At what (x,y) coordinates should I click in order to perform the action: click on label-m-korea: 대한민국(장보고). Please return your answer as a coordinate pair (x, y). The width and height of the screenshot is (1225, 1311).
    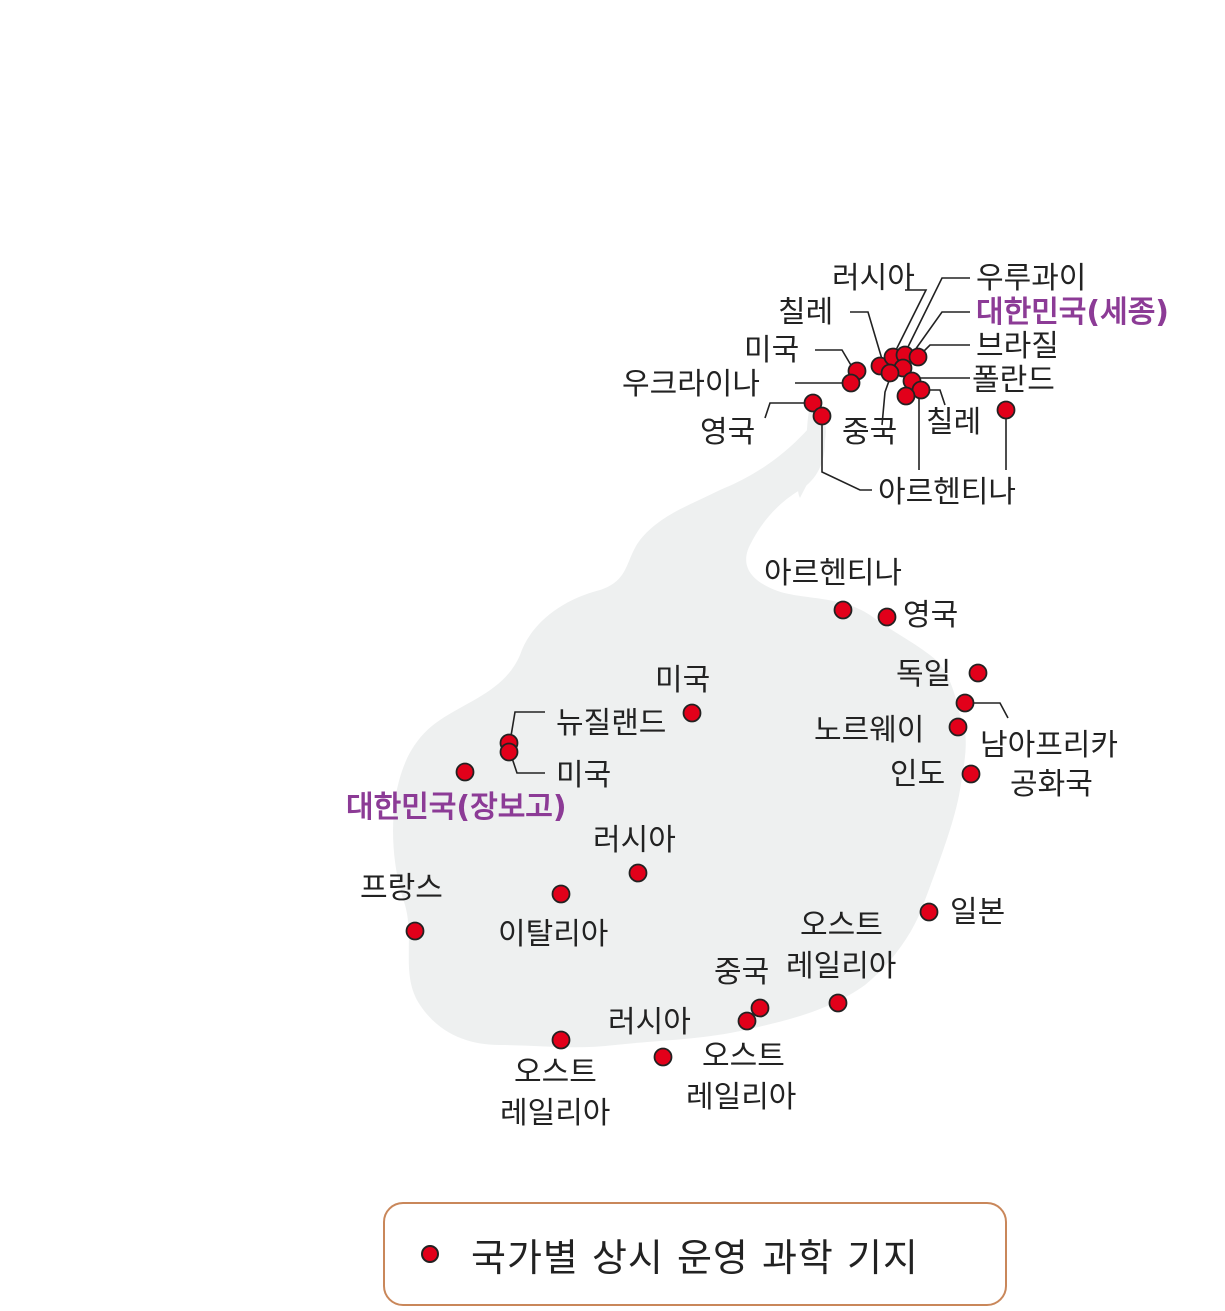
    Looking at the image, I should click on (456, 807).